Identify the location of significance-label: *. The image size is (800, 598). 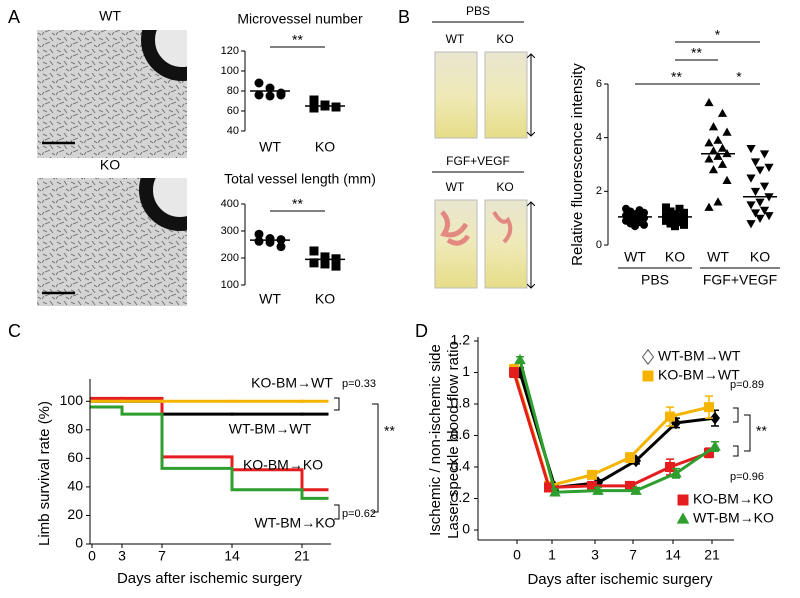
(739, 77).